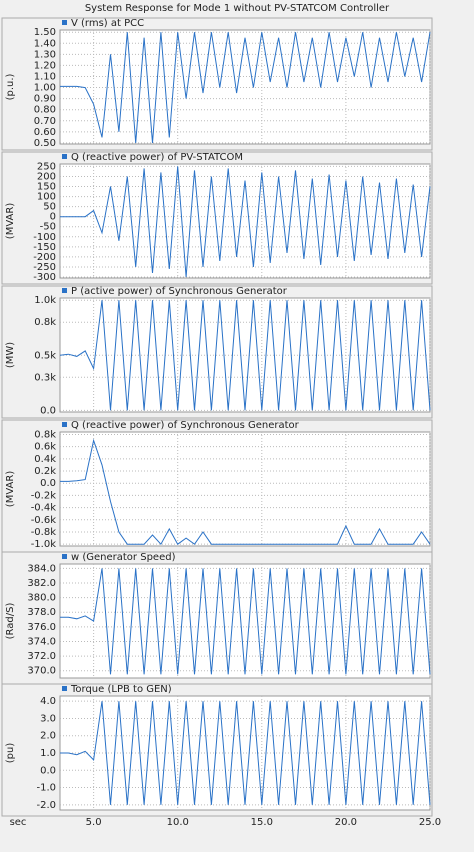  Describe the element at coordinates (157, 157) in the screenshot. I see `legend-label: Q (reactive power) of PV-STATCOM` at that location.